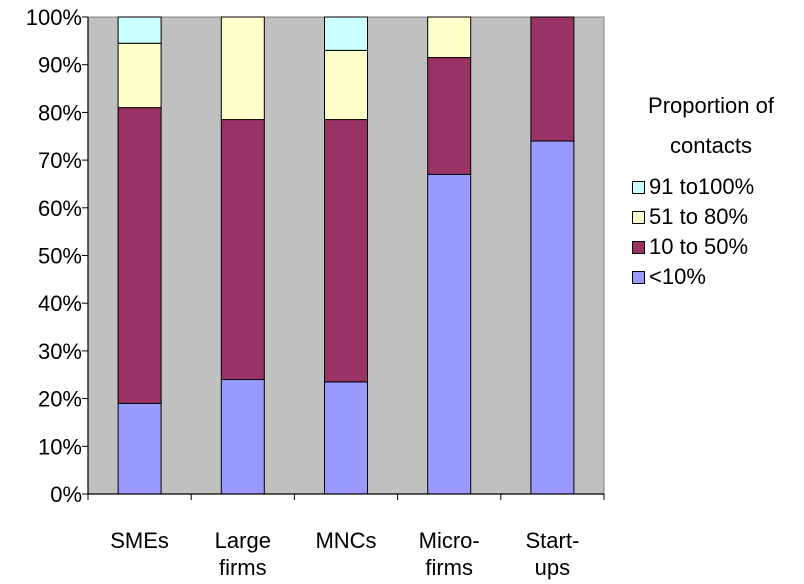  I want to click on legend-item-51-to-80: 51 to 80%, so click(718, 217).